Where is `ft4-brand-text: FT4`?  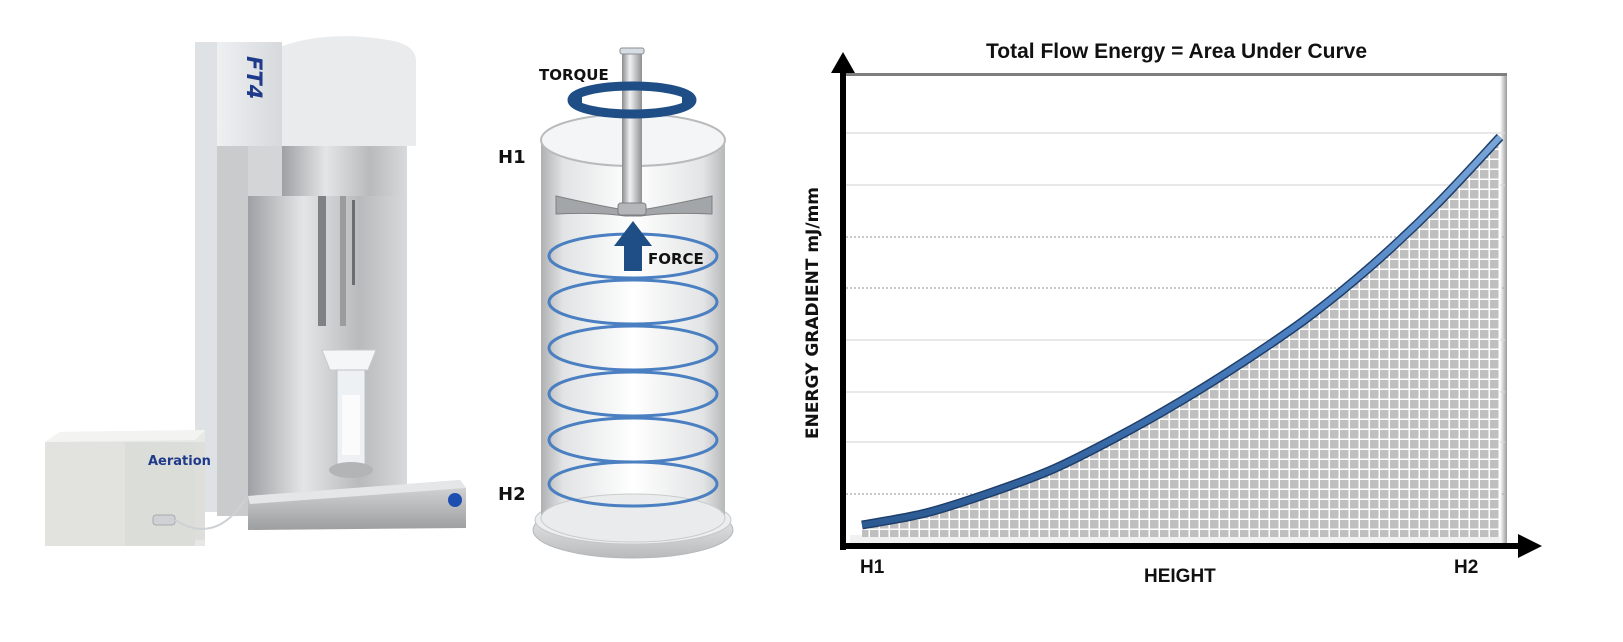
ft4-brand-text: FT4 is located at coordinates (254, 77).